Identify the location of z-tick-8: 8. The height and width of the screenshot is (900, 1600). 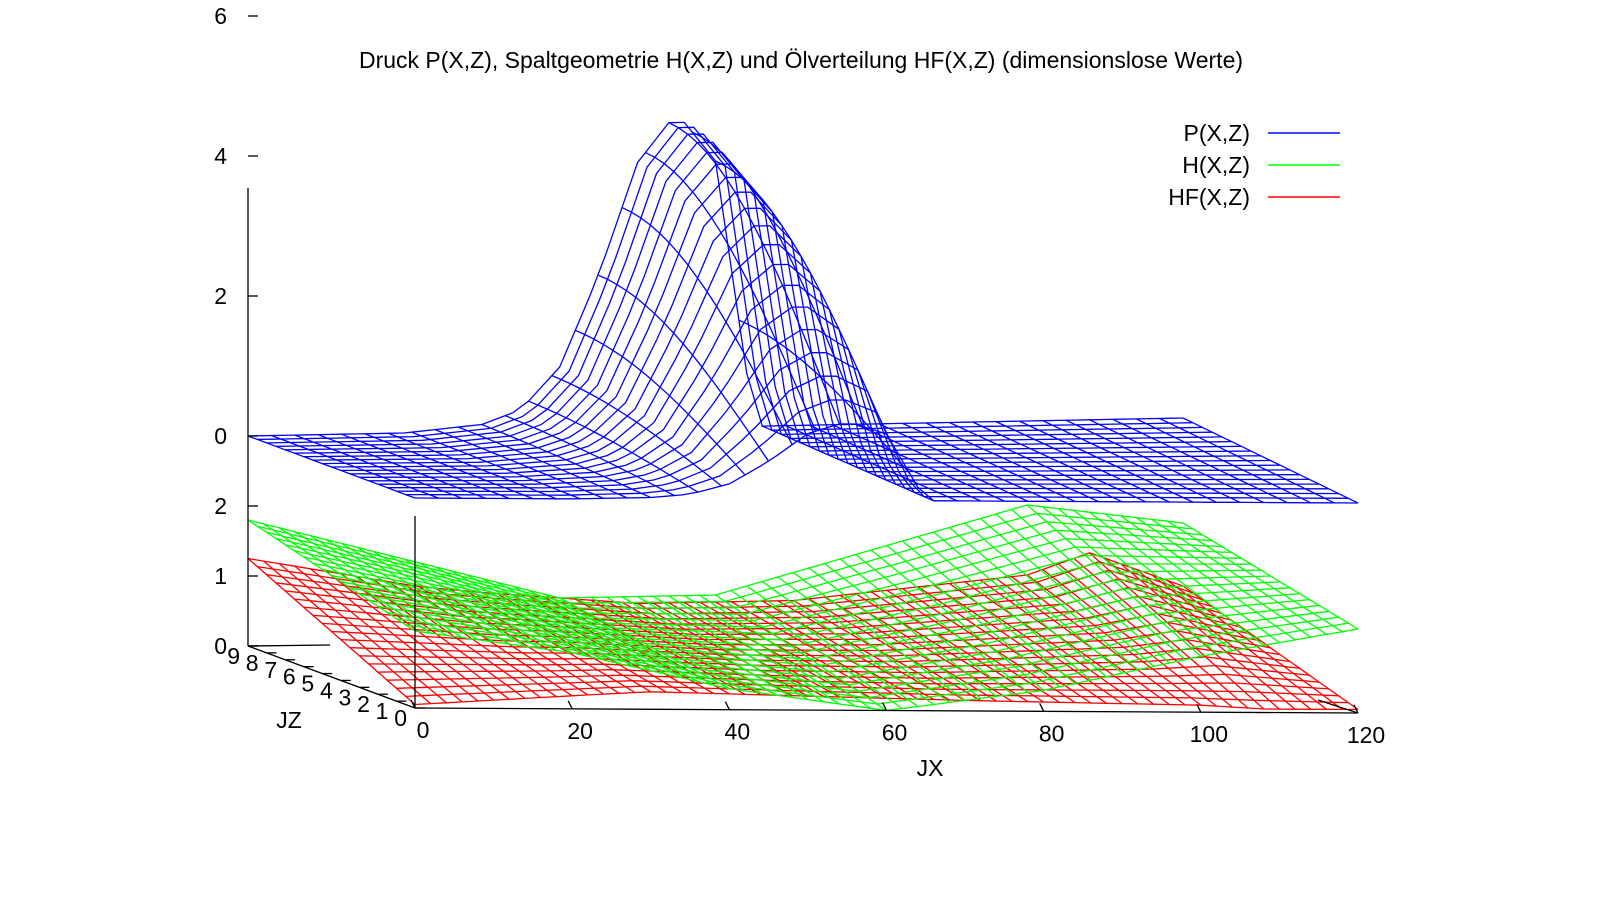
(252, 663).